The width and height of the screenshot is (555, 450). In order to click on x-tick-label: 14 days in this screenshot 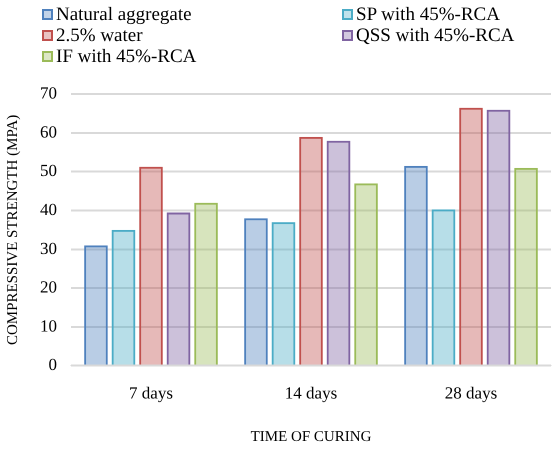, I will do `click(311, 392)`.